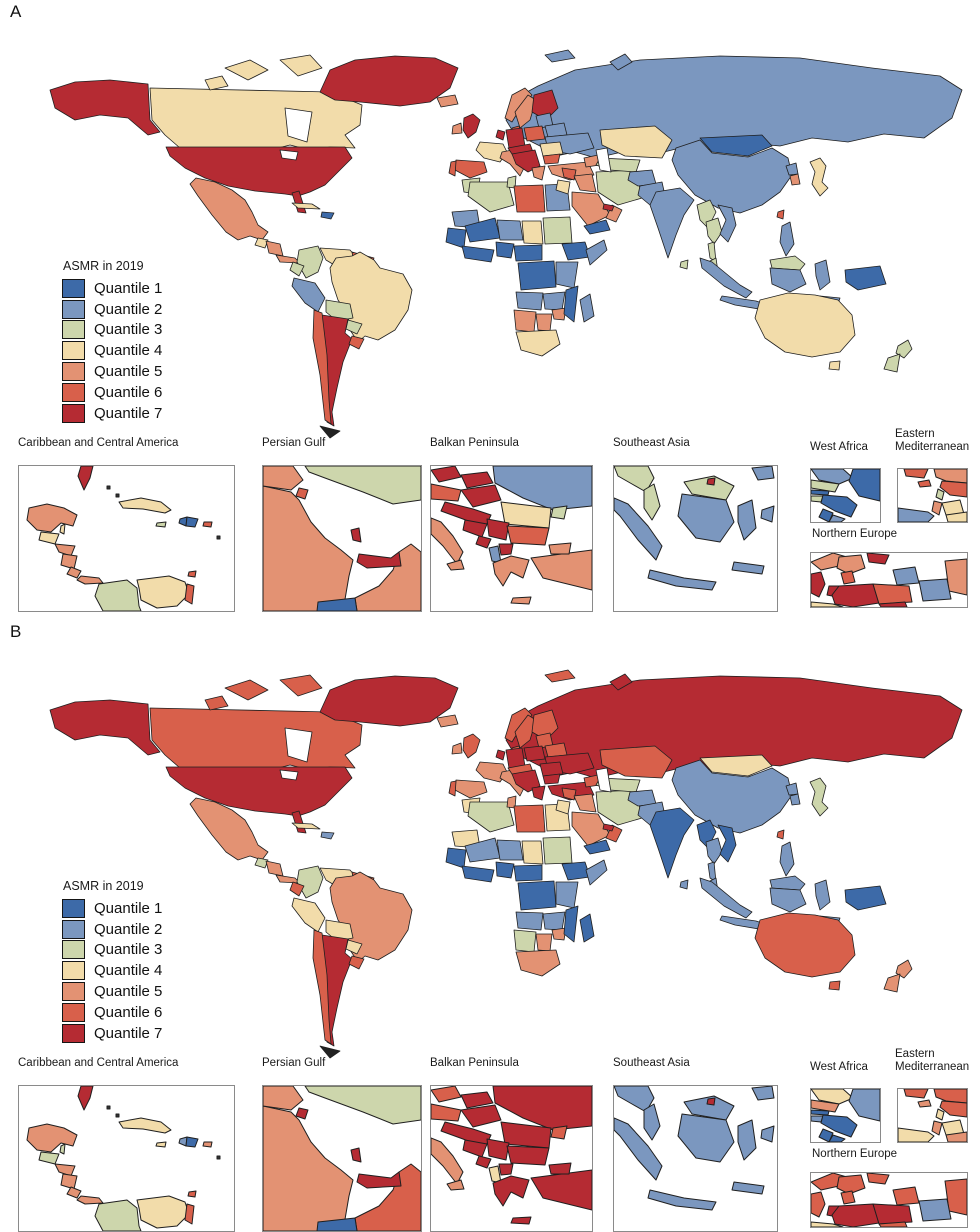 The width and height of the screenshot is (980, 1232). Describe the element at coordinates (538, 343) in the screenshot. I see `region-south_africa` at that location.